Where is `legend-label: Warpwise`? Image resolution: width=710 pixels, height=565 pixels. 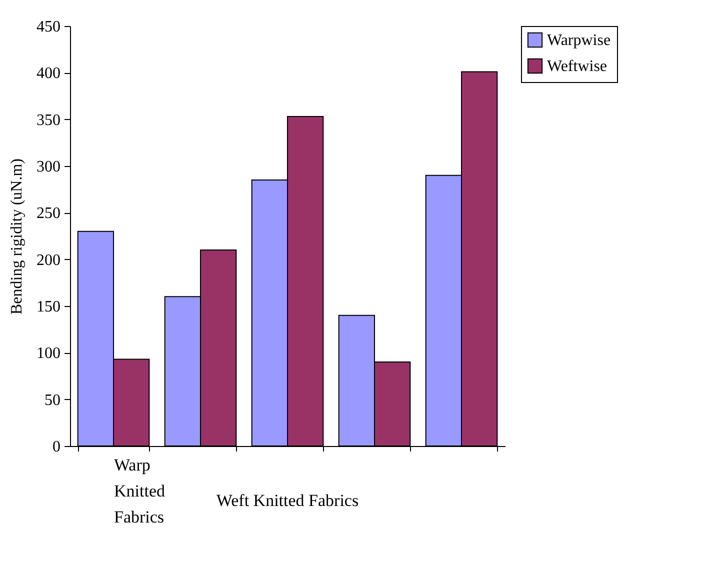
legend-label: Warpwise is located at coordinates (579, 40).